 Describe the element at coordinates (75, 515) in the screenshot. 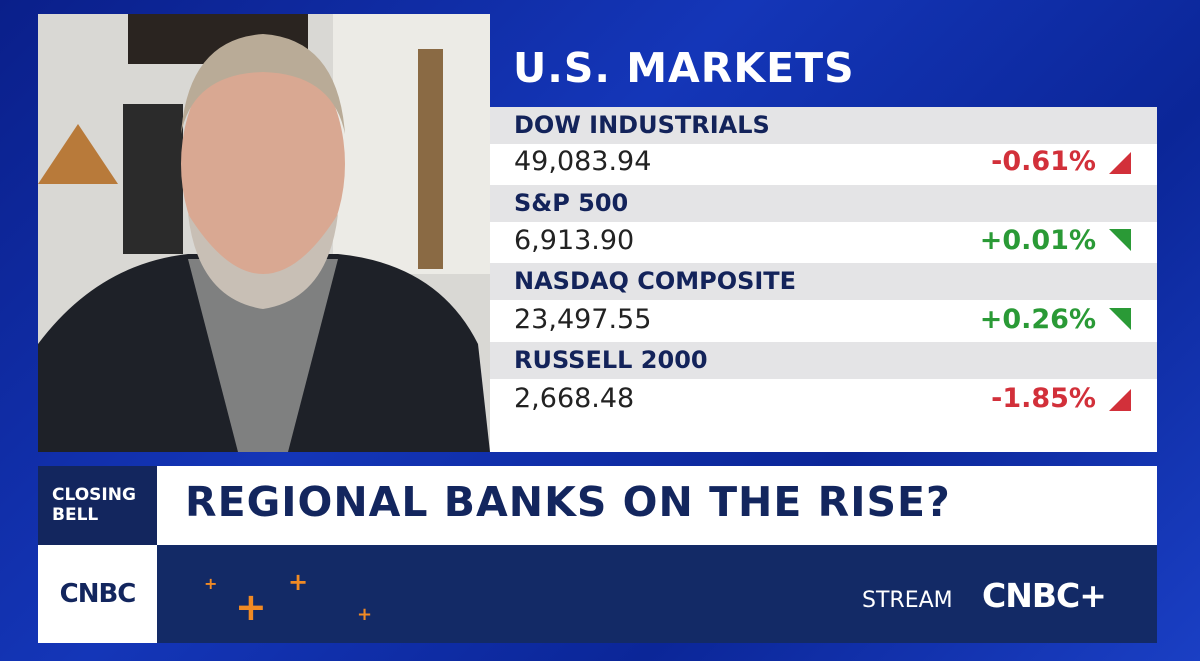

I see `show-line: BELL` at that location.